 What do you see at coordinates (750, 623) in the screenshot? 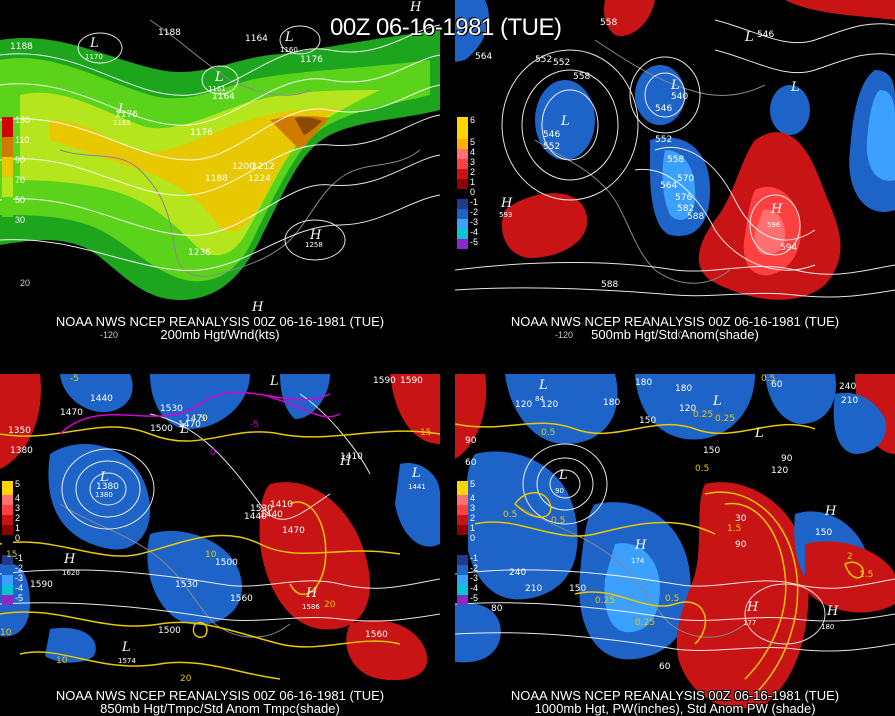
I see `center-value: 177` at bounding box center [750, 623].